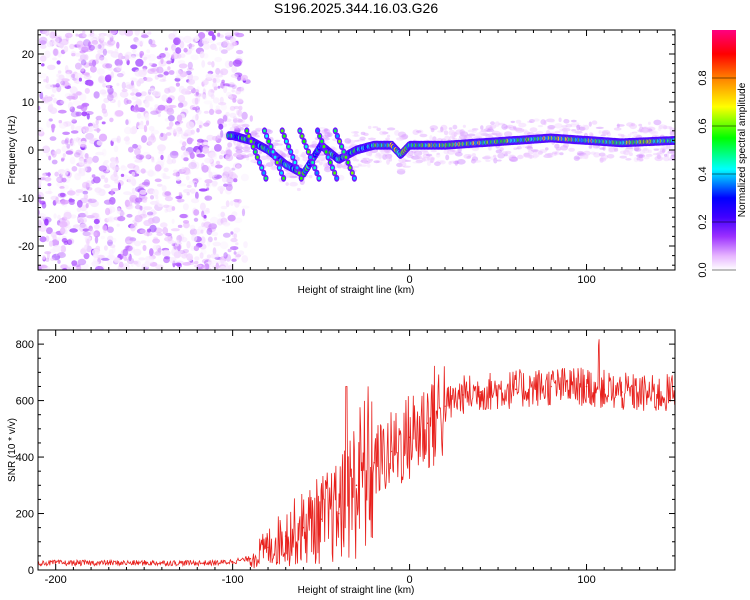 The width and height of the screenshot is (750, 600). I want to click on colorbar-ticks: 0.0 0.2 0.4 0.6 0.8, so click(716, 174).